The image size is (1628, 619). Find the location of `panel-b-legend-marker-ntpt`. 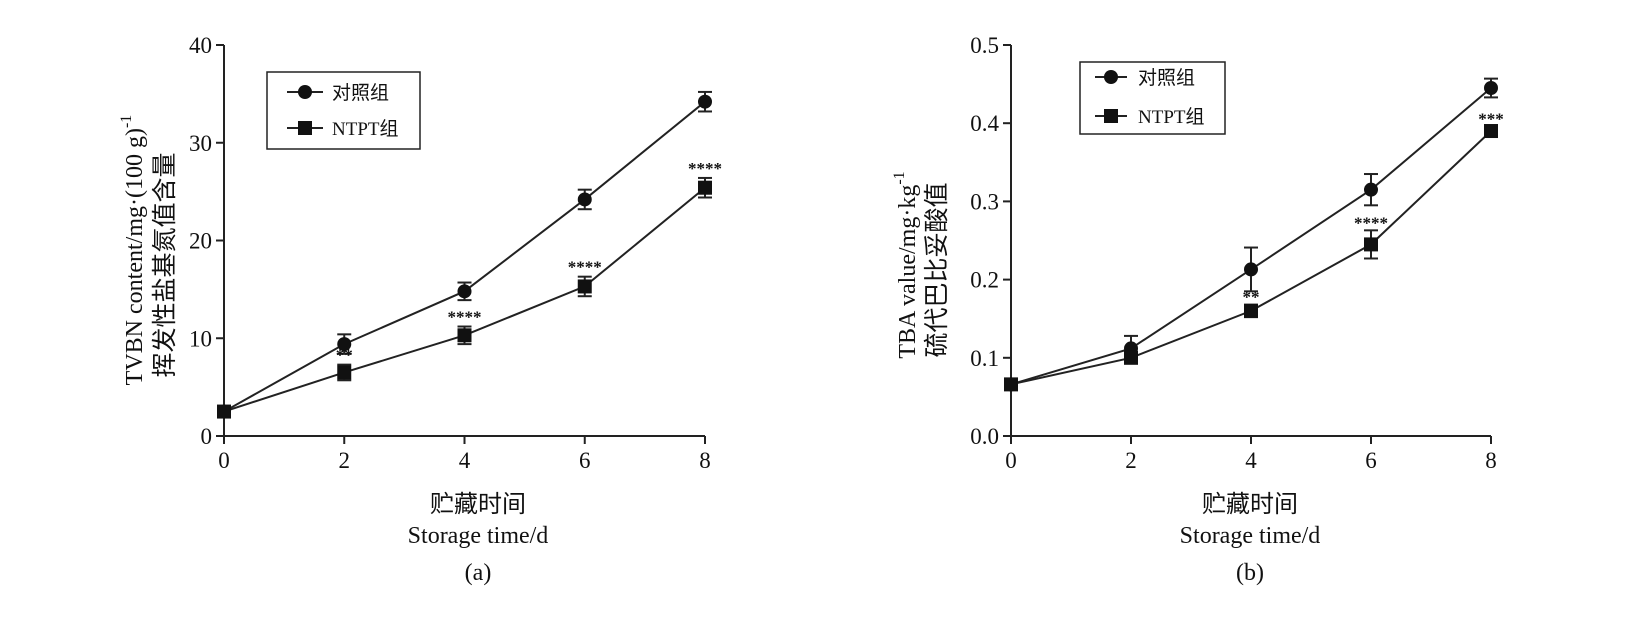

panel-b-legend-marker-ntpt is located at coordinates (1111, 116).